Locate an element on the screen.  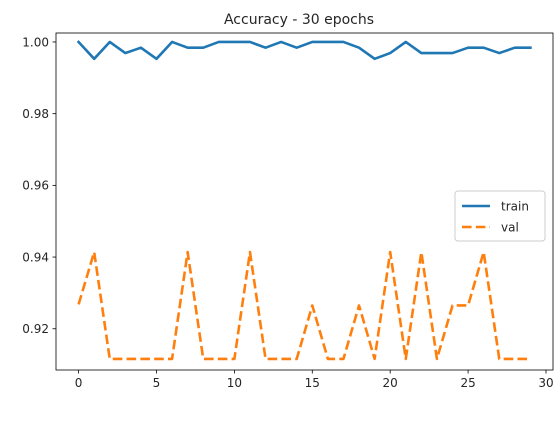
x-tick-label: 10 is located at coordinates (234, 383).